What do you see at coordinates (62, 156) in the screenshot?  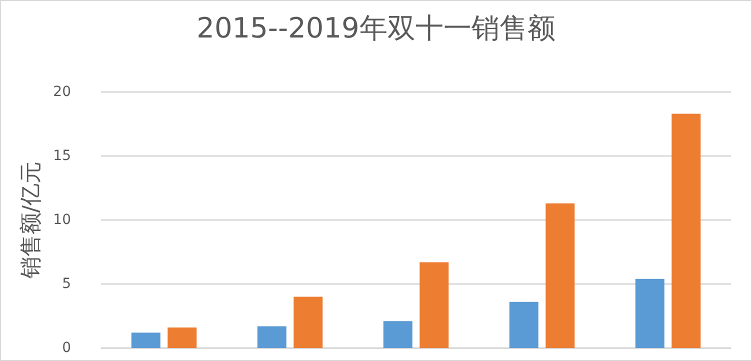 I see `y-tick-label: 15` at bounding box center [62, 156].